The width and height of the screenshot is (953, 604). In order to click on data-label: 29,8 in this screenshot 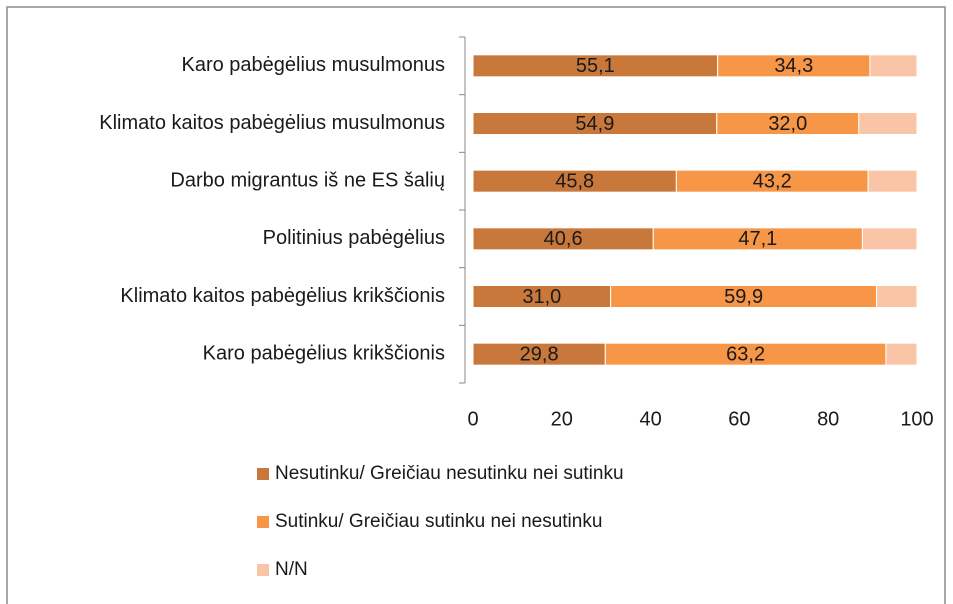, I will do `click(539, 354)`.